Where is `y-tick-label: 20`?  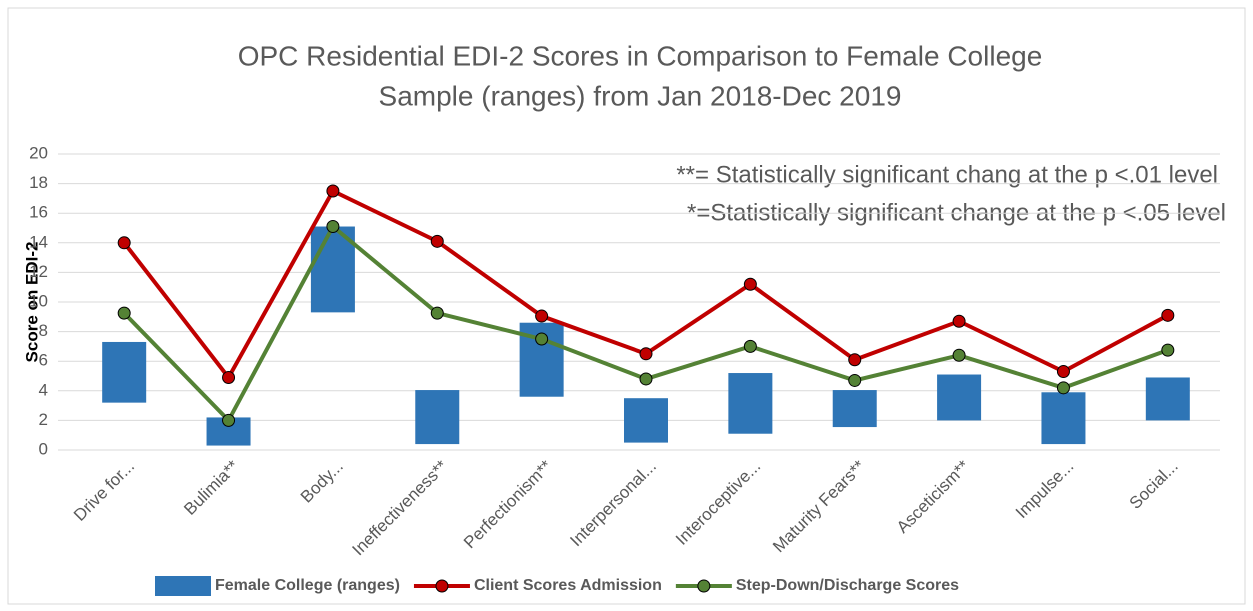
y-tick-label: 20 is located at coordinates (38, 152).